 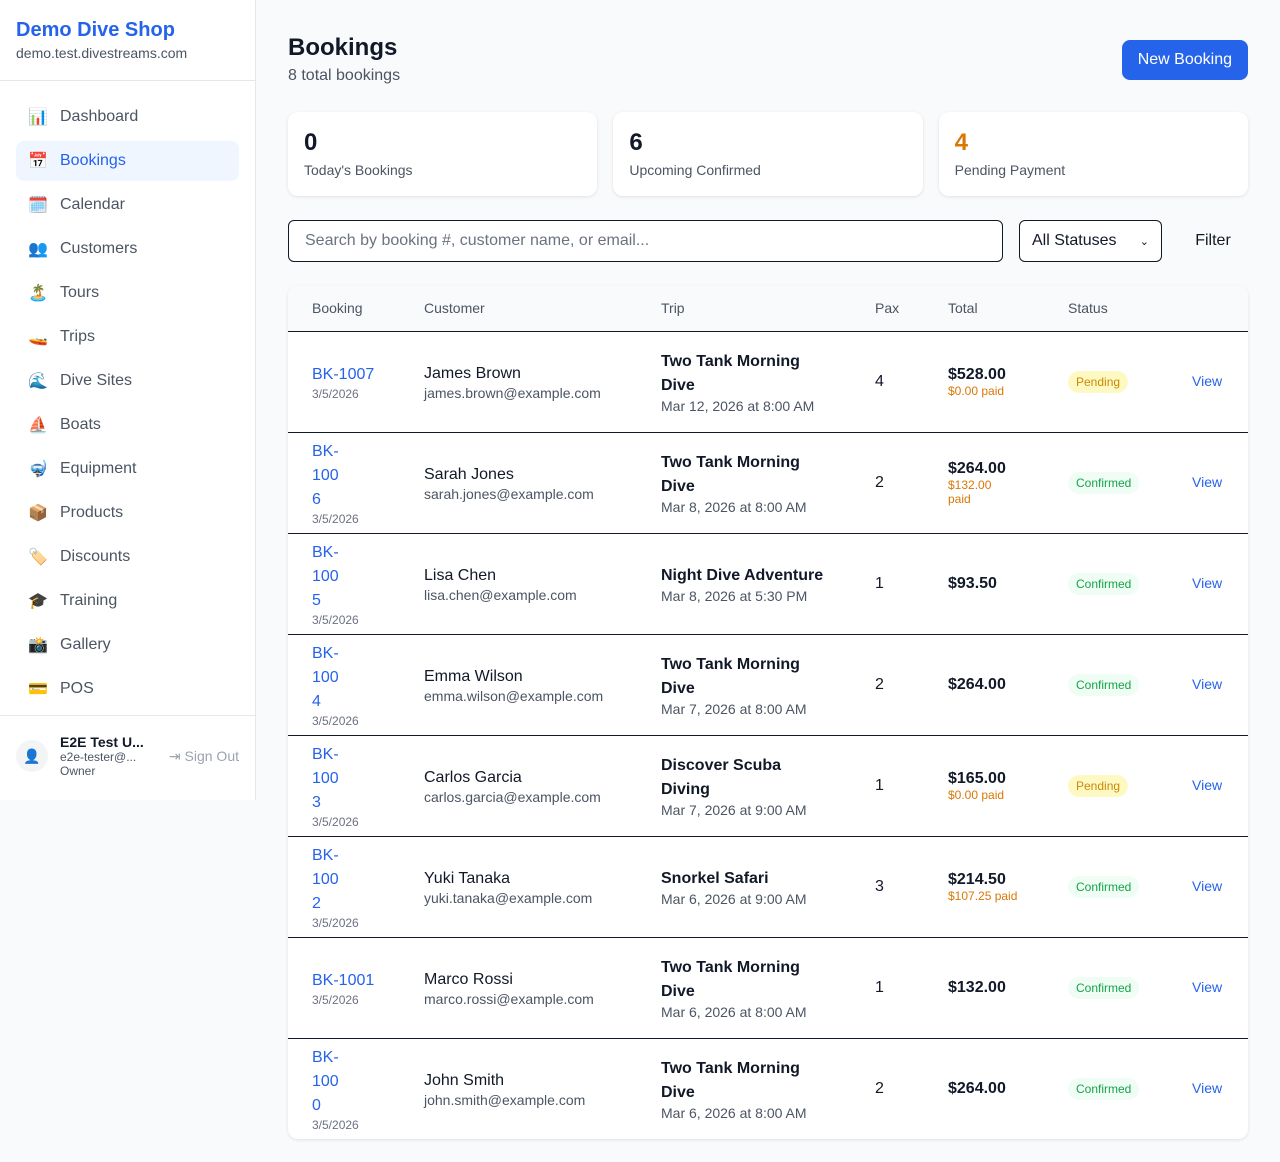 What do you see at coordinates (102, 53) in the screenshot?
I see `shop-domain: demo.test.divestreams.com` at bounding box center [102, 53].